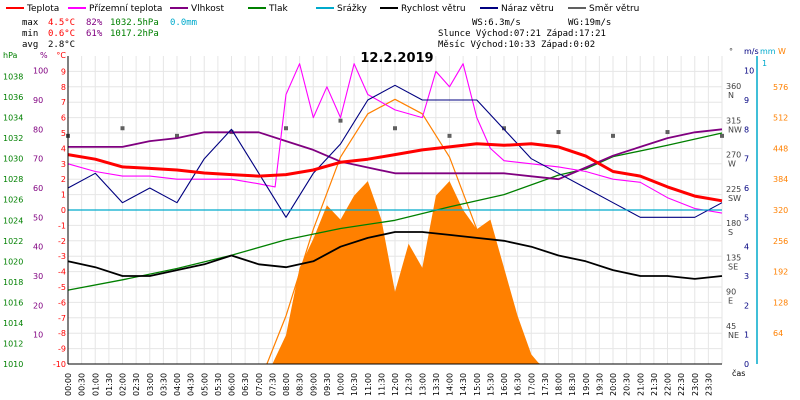 The width and height of the screenshot is (800, 400). Describe the element at coordinates (733, 120) in the screenshot. I see `direction-tick-label: 315` at that location.